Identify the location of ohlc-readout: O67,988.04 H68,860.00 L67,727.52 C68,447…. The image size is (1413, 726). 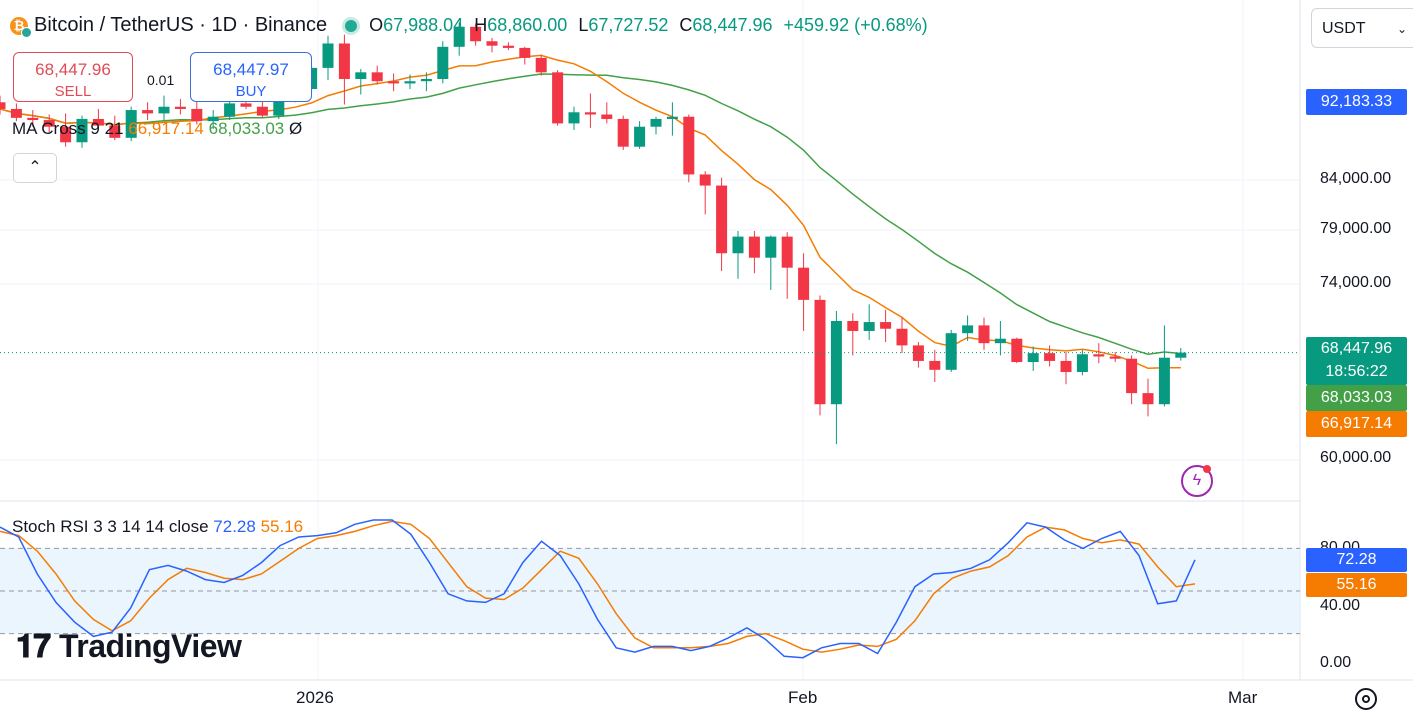
(648, 25).